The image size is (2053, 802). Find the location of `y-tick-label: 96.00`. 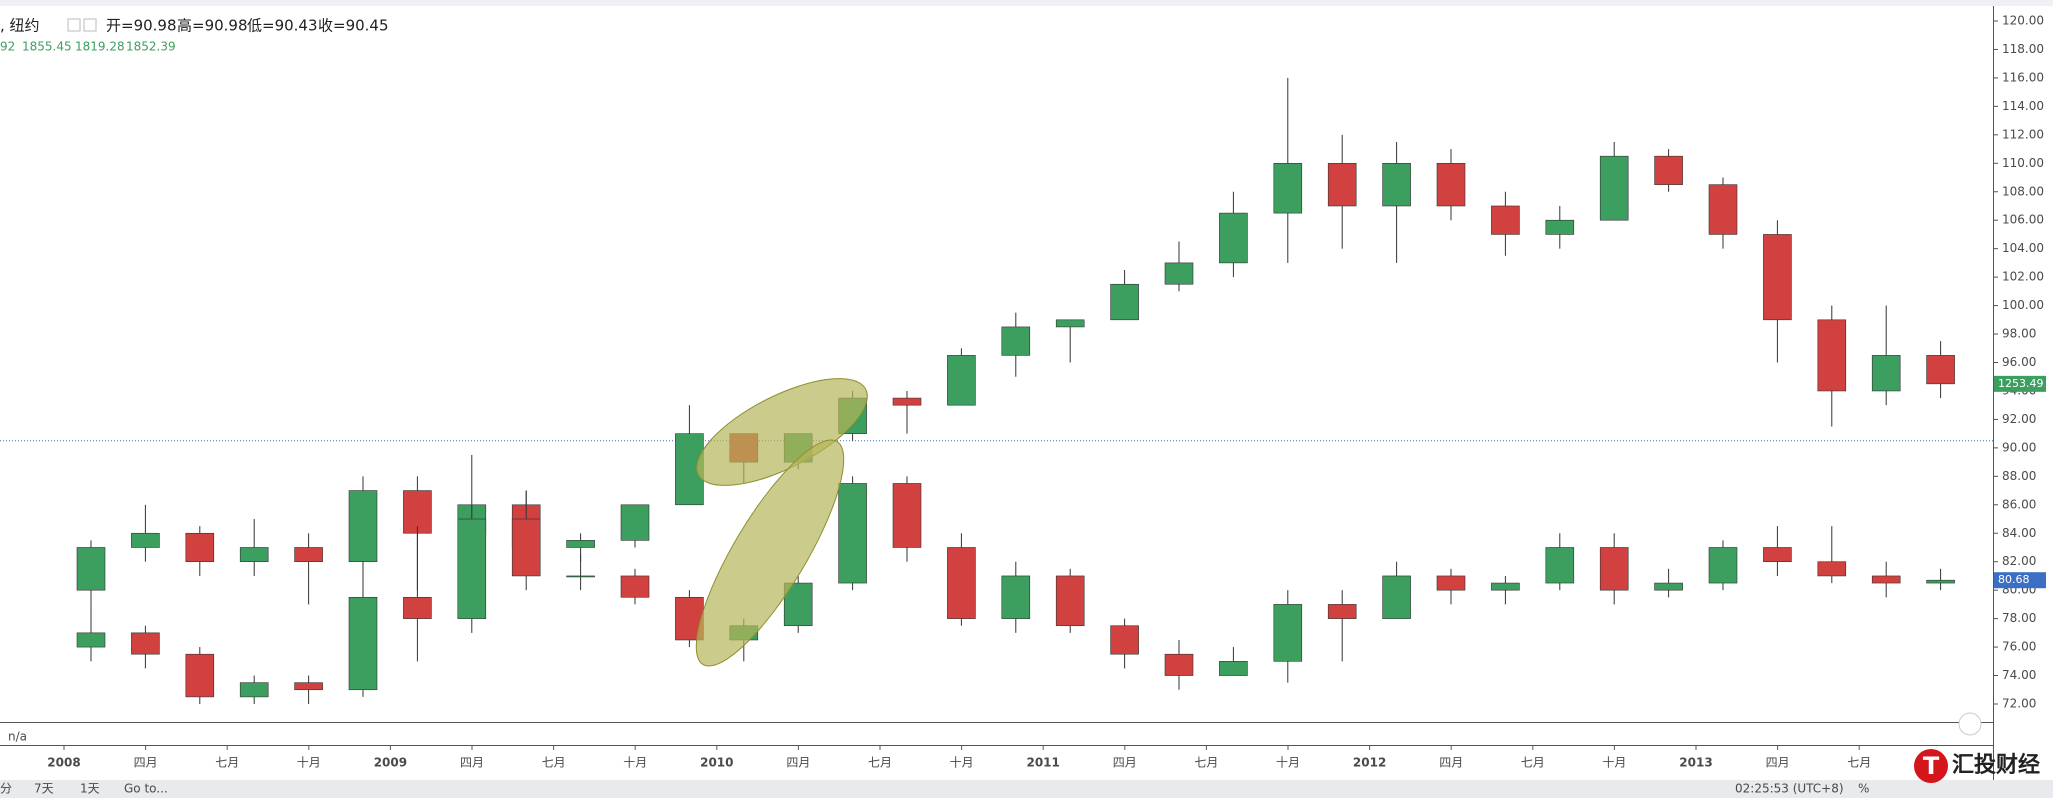

y-tick-label: 96.00 is located at coordinates (2019, 362).